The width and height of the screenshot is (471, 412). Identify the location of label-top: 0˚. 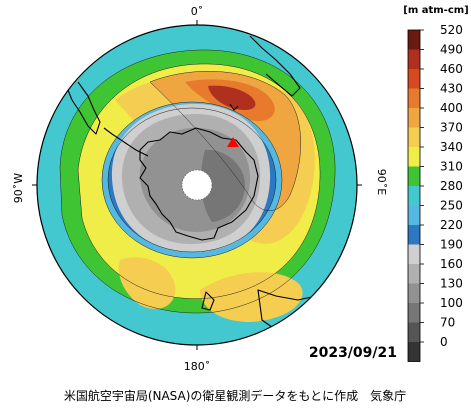
(197, 11).